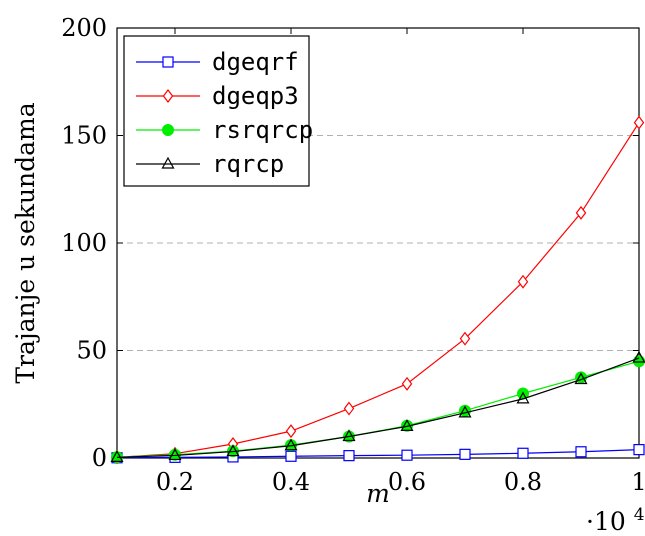  I want to click on legend-item-dgeqrf: dgeqrf, so click(217, 62).